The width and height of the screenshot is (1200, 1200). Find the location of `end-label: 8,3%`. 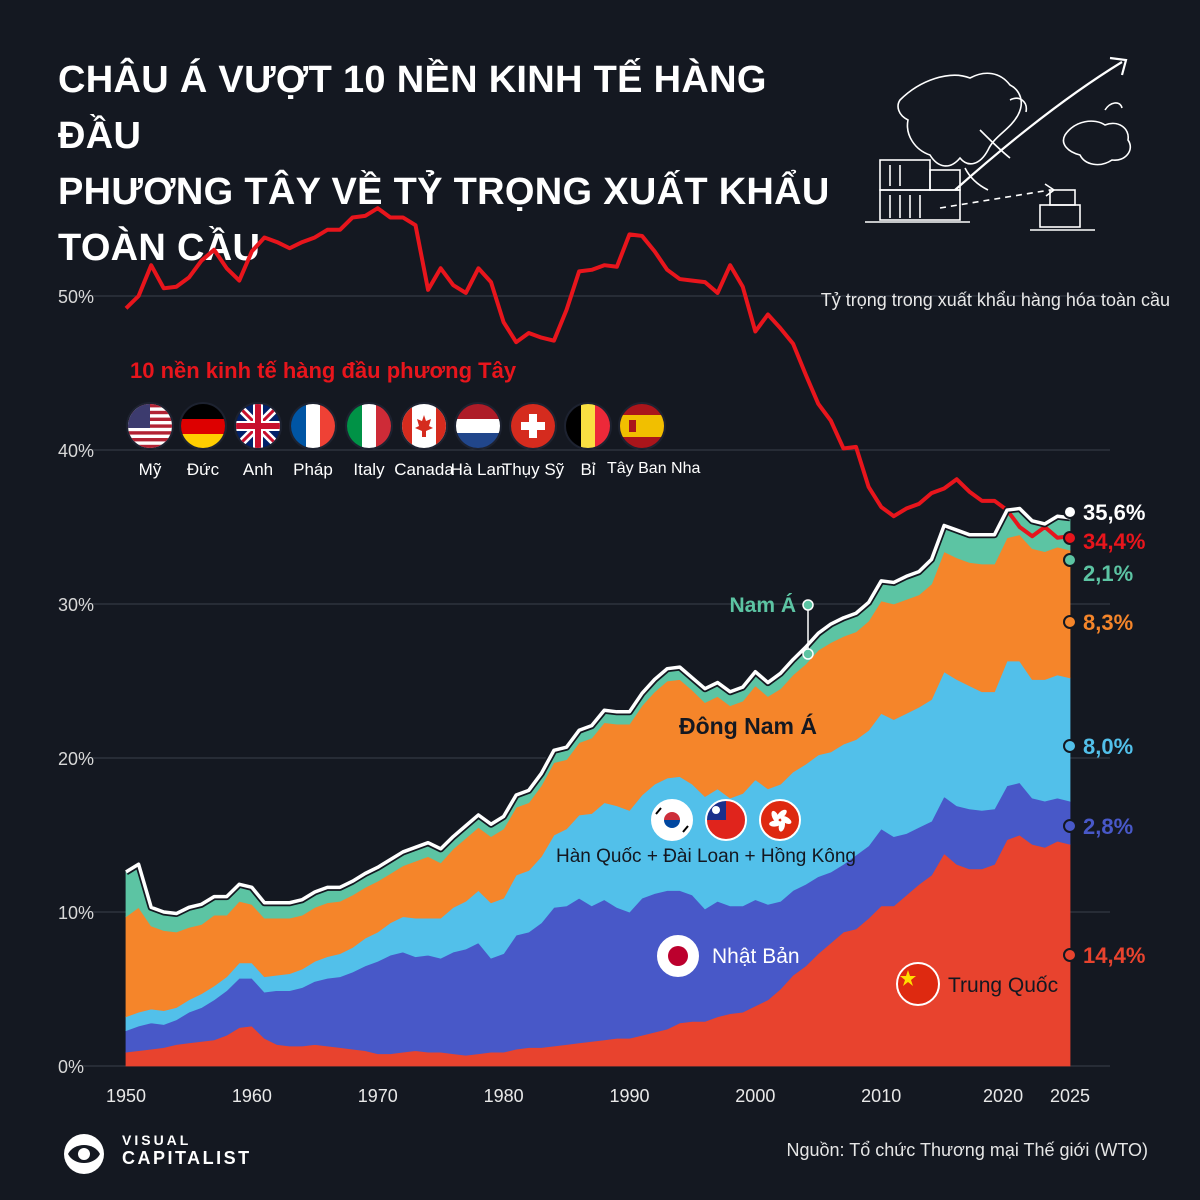

end-label: 8,3% is located at coordinates (1108, 622).